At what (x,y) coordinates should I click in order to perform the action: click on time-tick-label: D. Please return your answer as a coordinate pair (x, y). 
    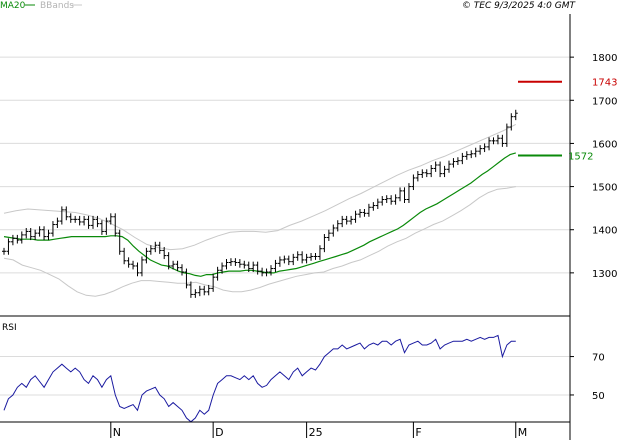
    Looking at the image, I should click on (219, 432).